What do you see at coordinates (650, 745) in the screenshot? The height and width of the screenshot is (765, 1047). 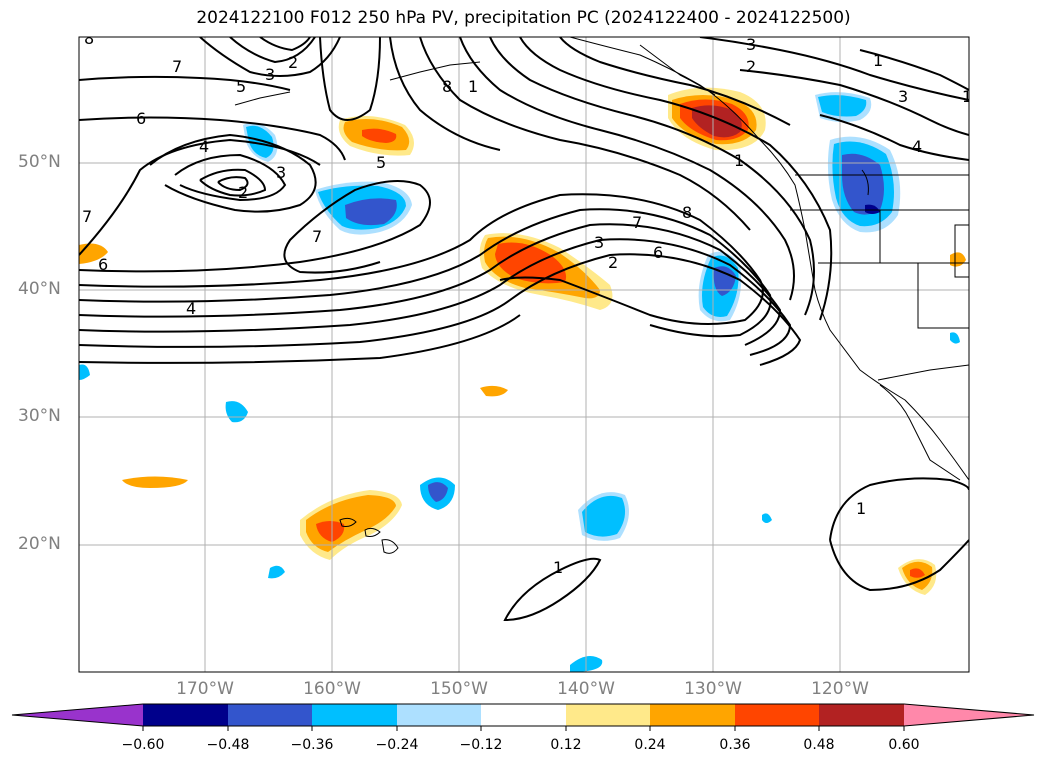 I see `colorbar-tick-label: 0.24` at bounding box center [650, 745].